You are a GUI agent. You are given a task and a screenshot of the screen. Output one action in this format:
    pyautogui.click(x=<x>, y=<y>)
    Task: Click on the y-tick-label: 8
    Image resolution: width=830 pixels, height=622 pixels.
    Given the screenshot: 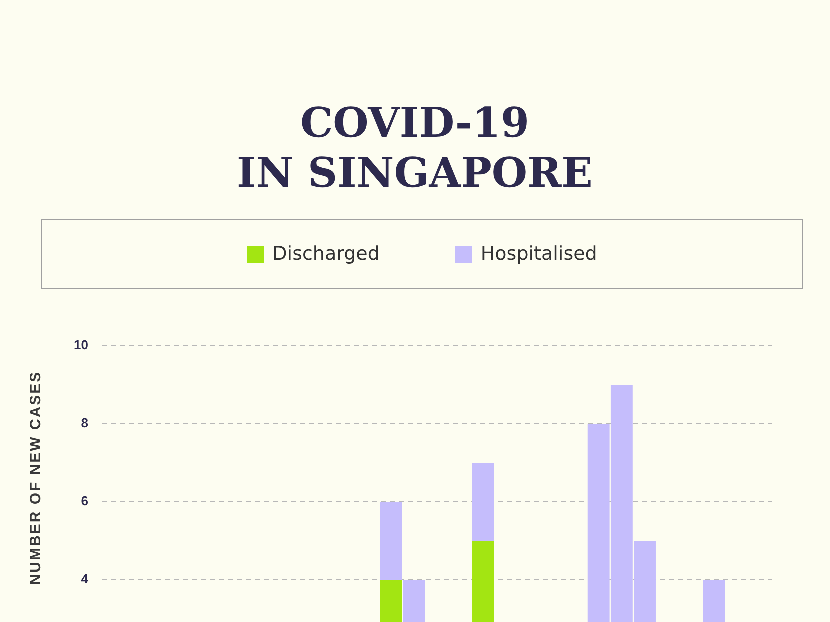 What is the action you would take?
    pyautogui.click(x=84, y=423)
    